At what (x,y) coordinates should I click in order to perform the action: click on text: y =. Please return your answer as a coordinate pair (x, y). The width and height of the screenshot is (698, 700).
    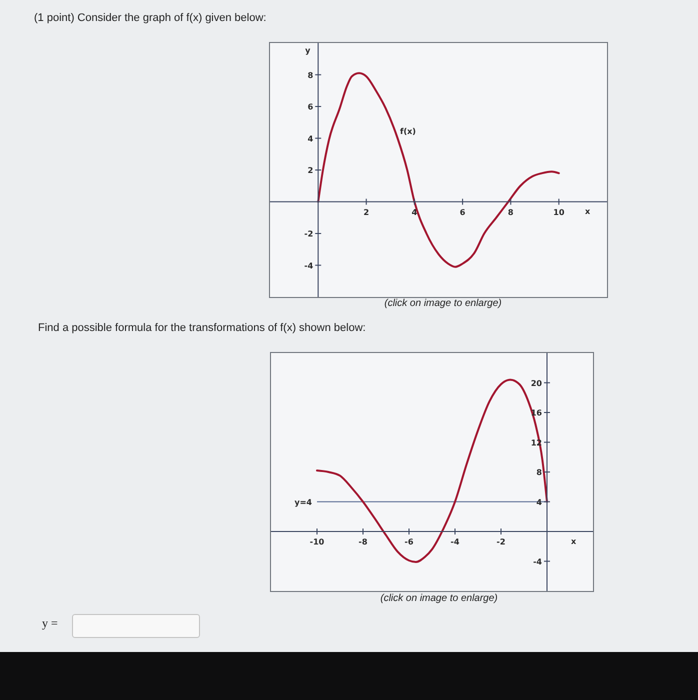
    Looking at the image, I should click on (50, 623).